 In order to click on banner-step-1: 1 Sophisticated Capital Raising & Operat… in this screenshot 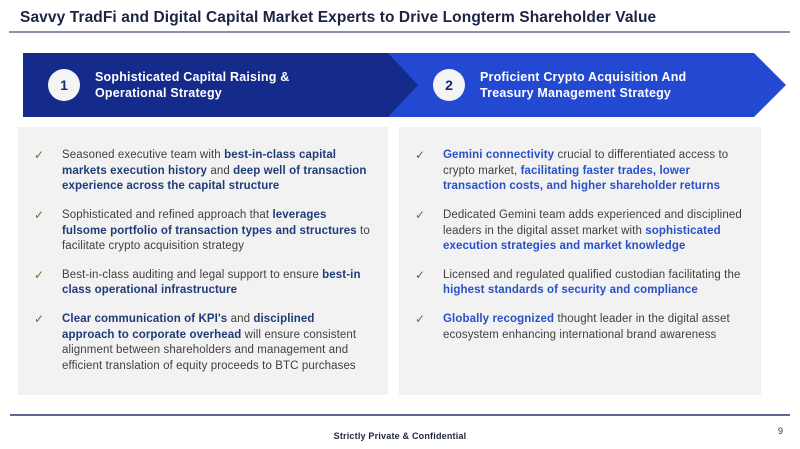, I will do `click(220, 85)`.